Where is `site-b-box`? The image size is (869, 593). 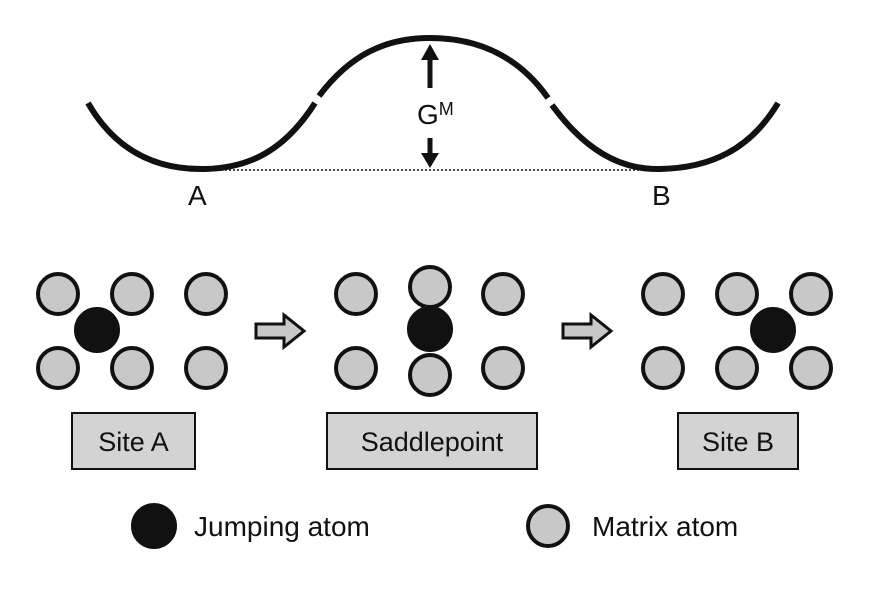 site-b-box is located at coordinates (738, 441).